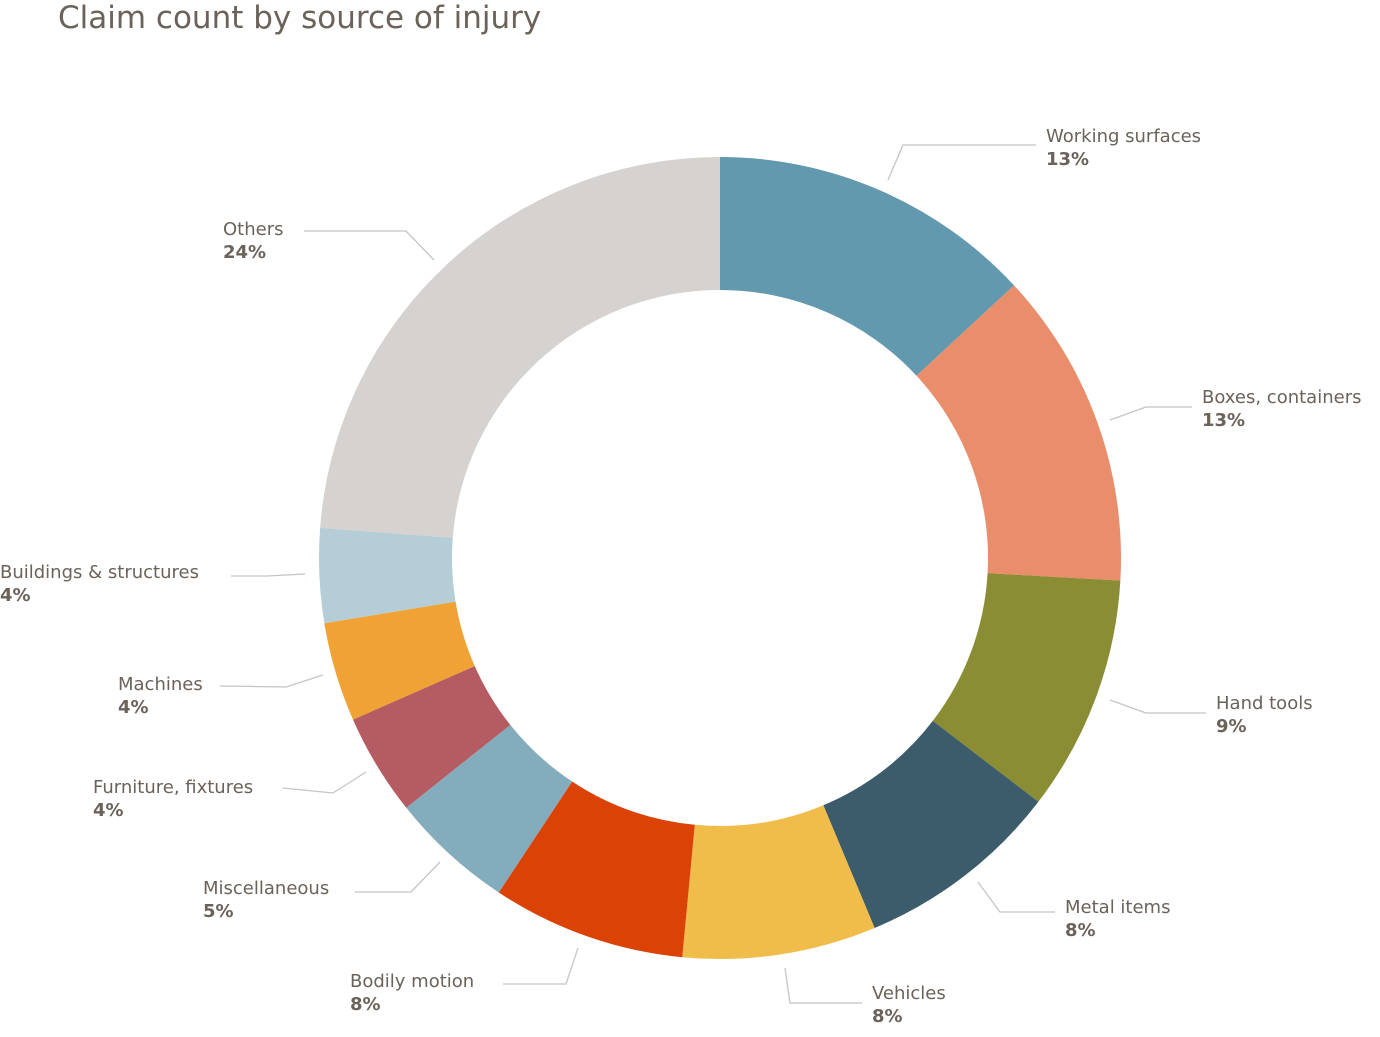  I want to click on data-label: Metal items 8%, so click(1117, 919).